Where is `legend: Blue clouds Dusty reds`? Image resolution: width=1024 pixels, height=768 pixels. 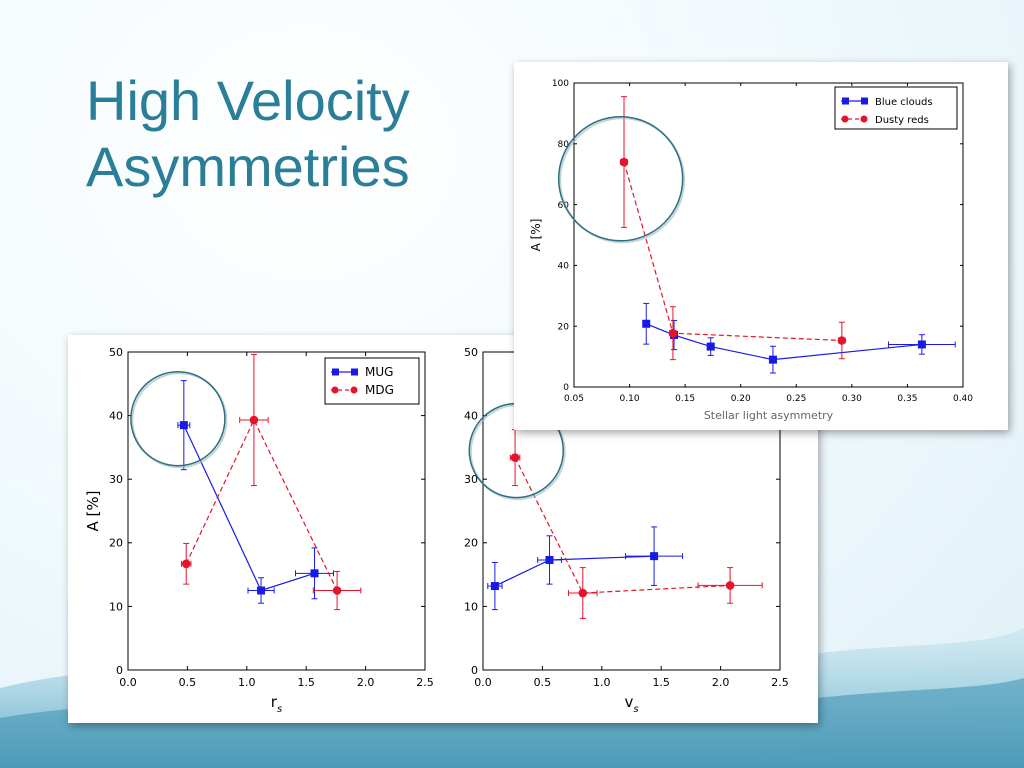
legend: Blue clouds Dusty reds is located at coordinates (896, 108).